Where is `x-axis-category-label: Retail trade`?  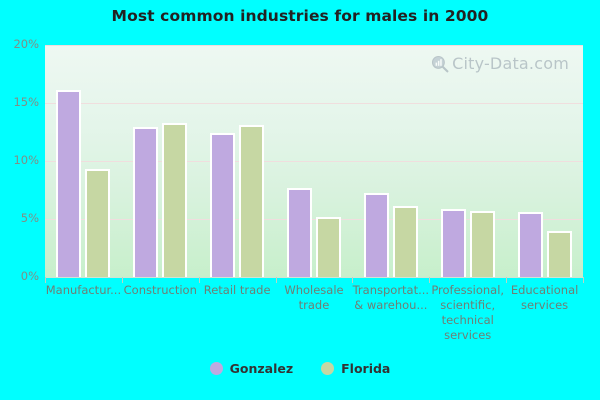
x-axis-category-label: Retail trade is located at coordinates (237, 290).